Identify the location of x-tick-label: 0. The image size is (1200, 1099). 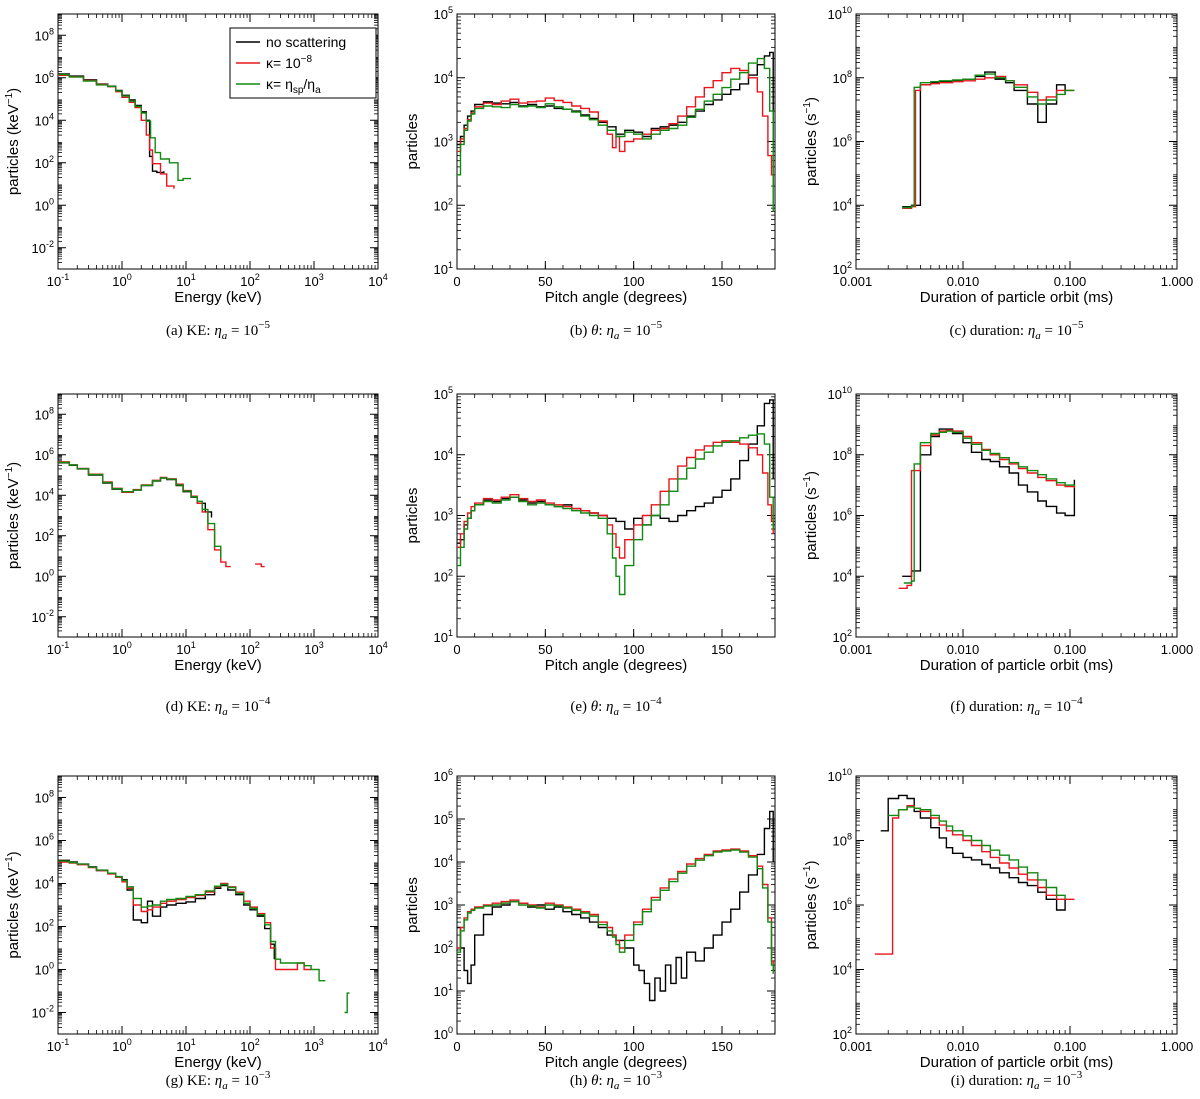
(456, 281).